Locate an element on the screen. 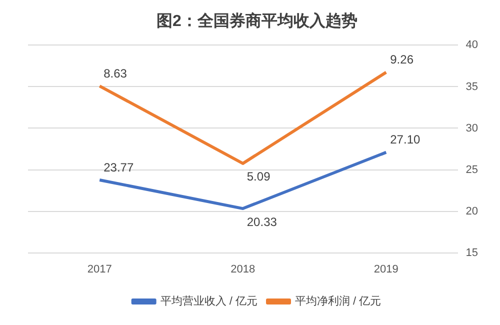 This screenshot has width=500, height=325. data-label: 5.09 is located at coordinates (258, 177).